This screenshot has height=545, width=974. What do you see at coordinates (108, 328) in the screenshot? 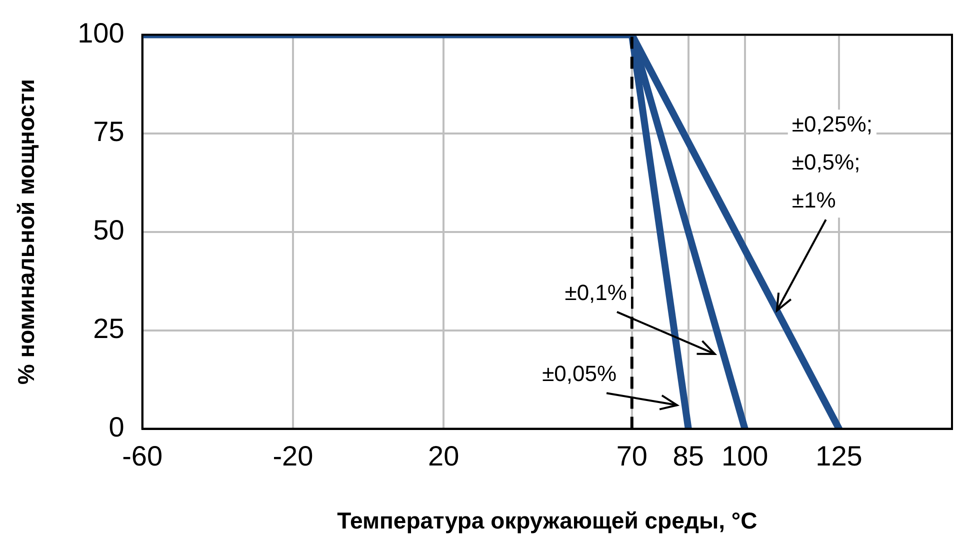
I see `y-tick-label: 25` at bounding box center [108, 328].